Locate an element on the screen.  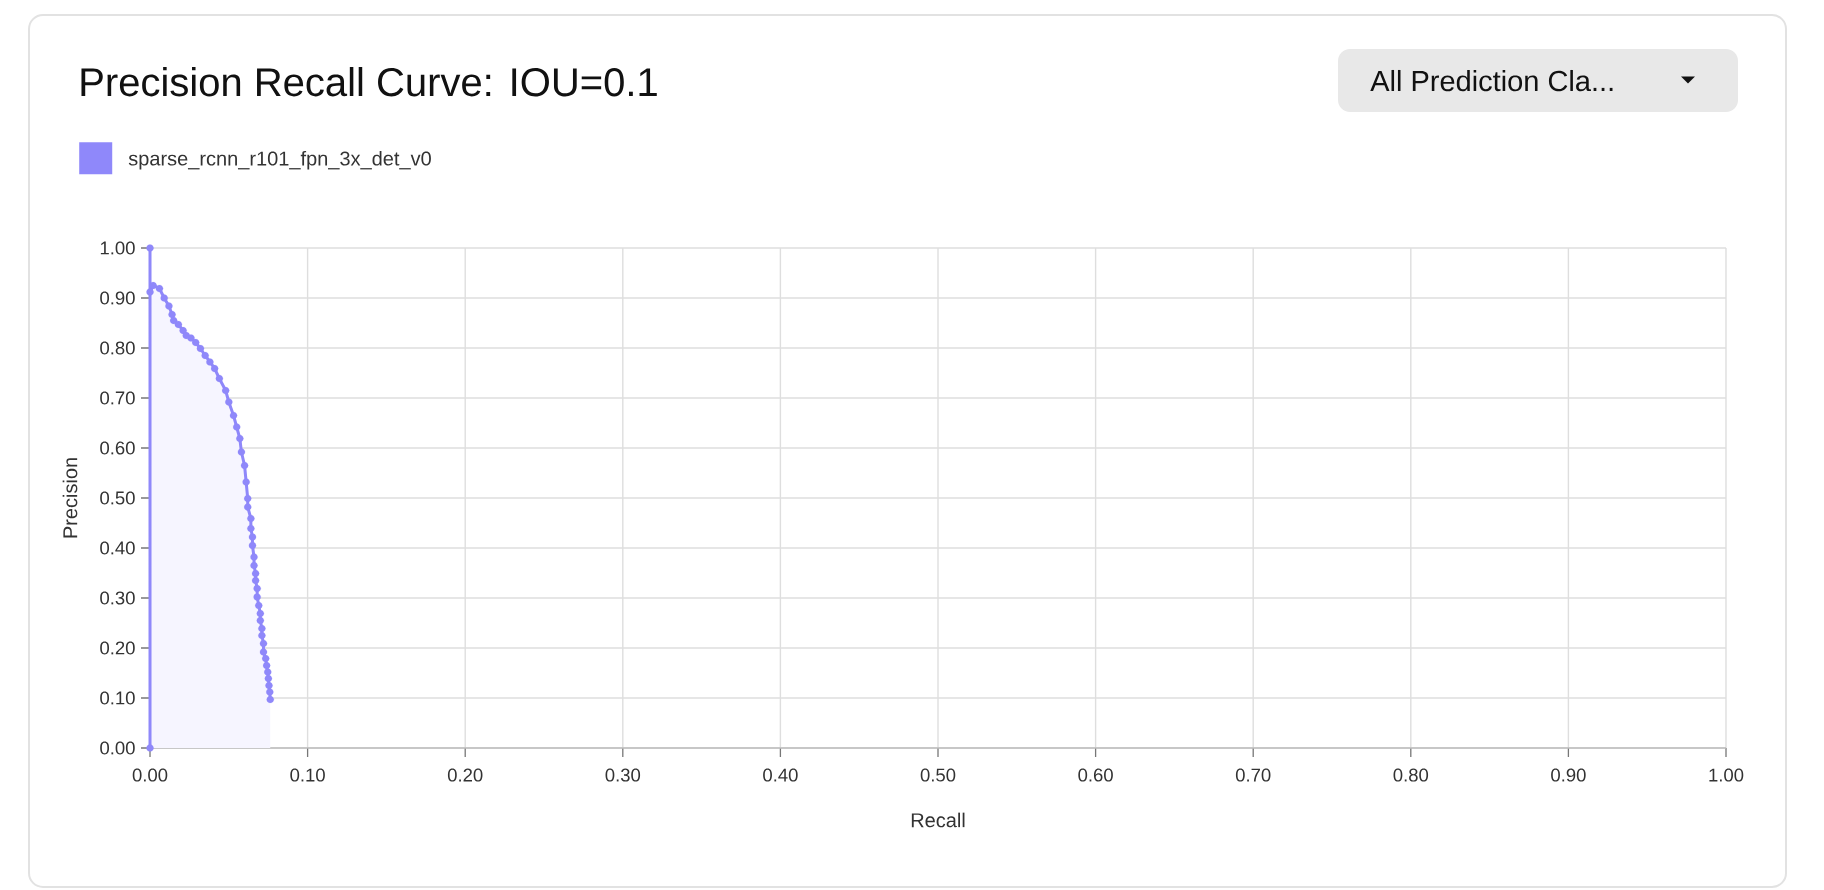
x-tick-label: 0.60 is located at coordinates (1095, 775).